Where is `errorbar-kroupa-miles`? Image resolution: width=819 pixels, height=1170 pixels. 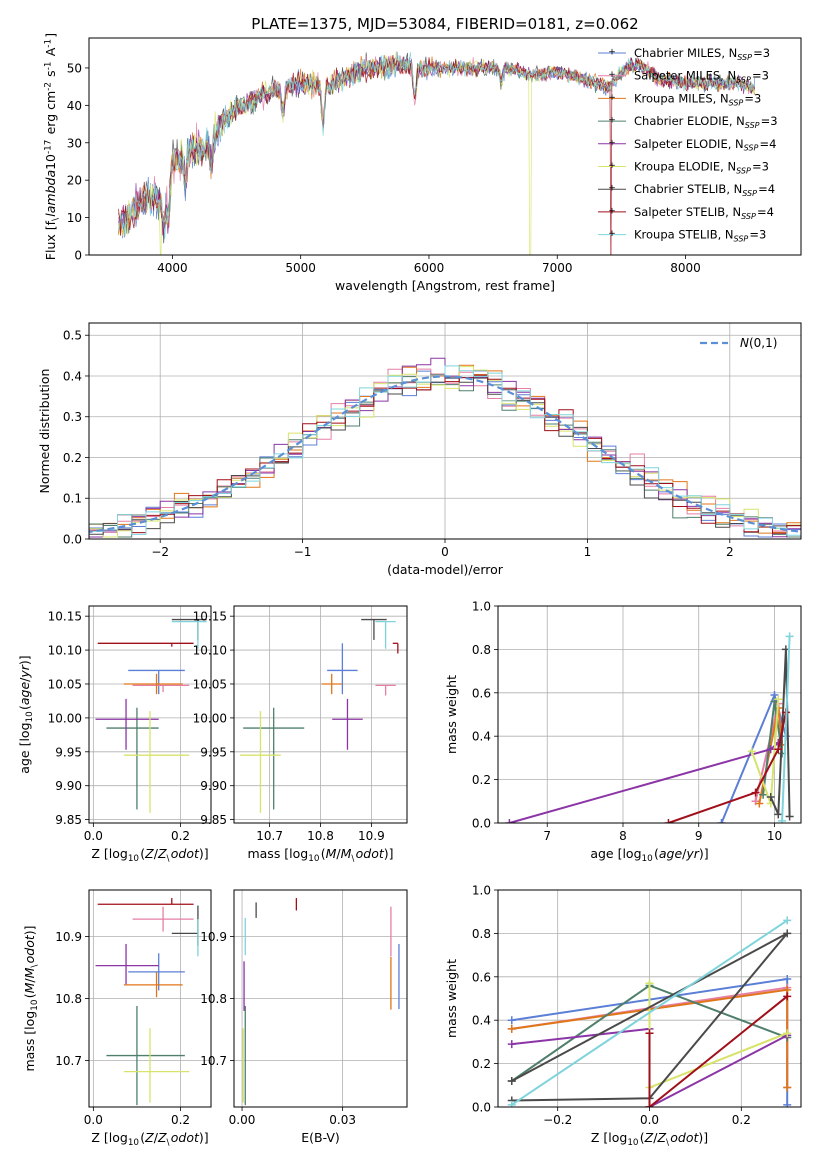 errorbar-kroupa-miles is located at coordinates (153, 985).